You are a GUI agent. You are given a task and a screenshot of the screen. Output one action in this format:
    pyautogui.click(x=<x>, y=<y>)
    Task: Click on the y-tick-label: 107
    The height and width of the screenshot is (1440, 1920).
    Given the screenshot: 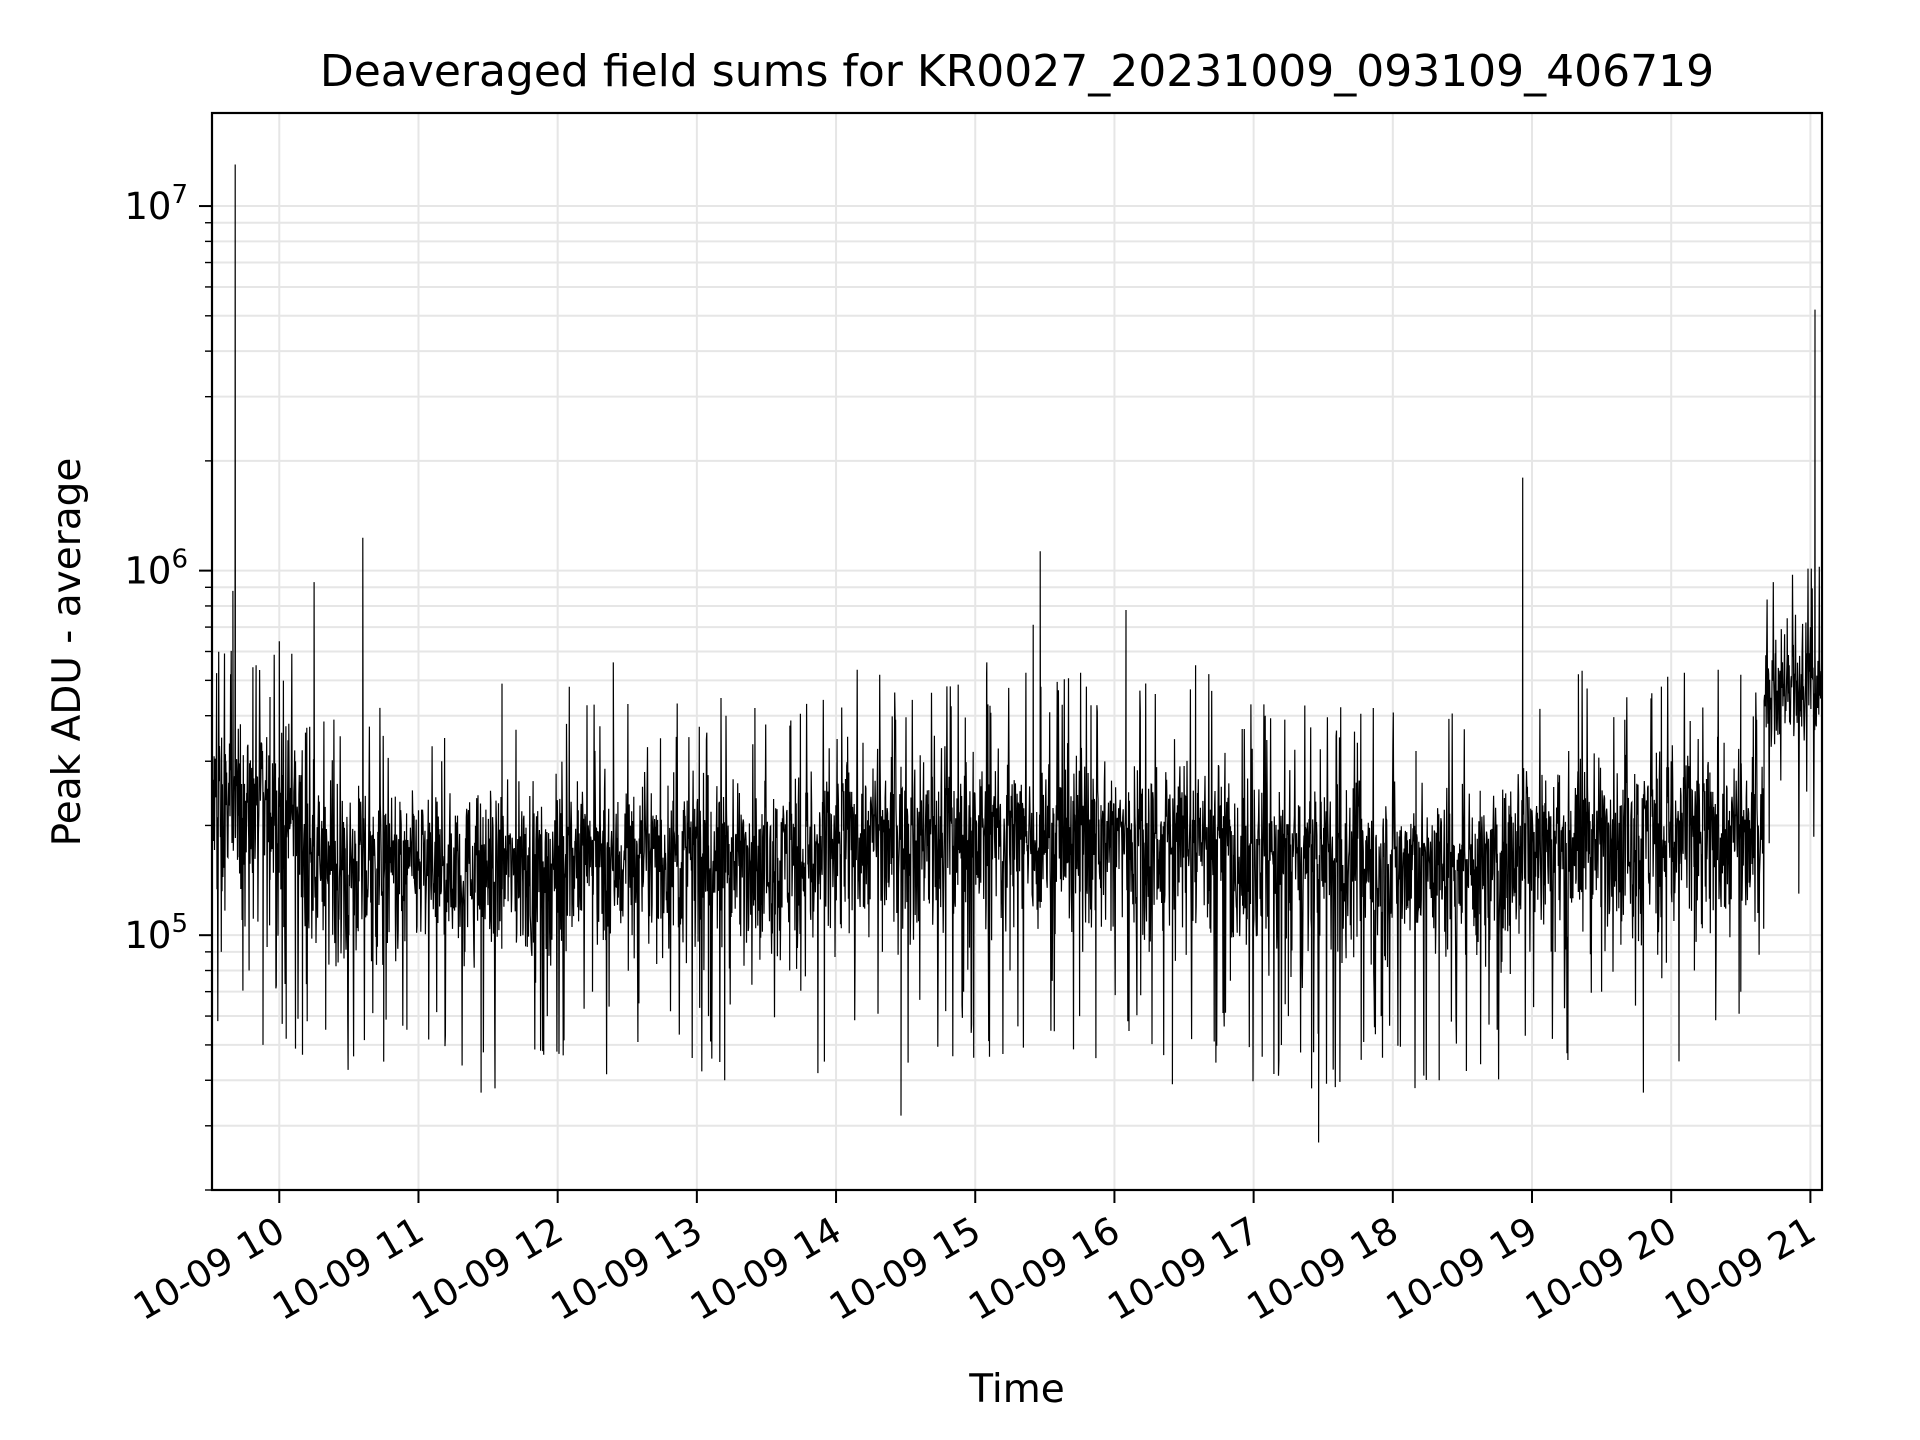 What is the action you would take?
    pyautogui.click(x=156, y=204)
    